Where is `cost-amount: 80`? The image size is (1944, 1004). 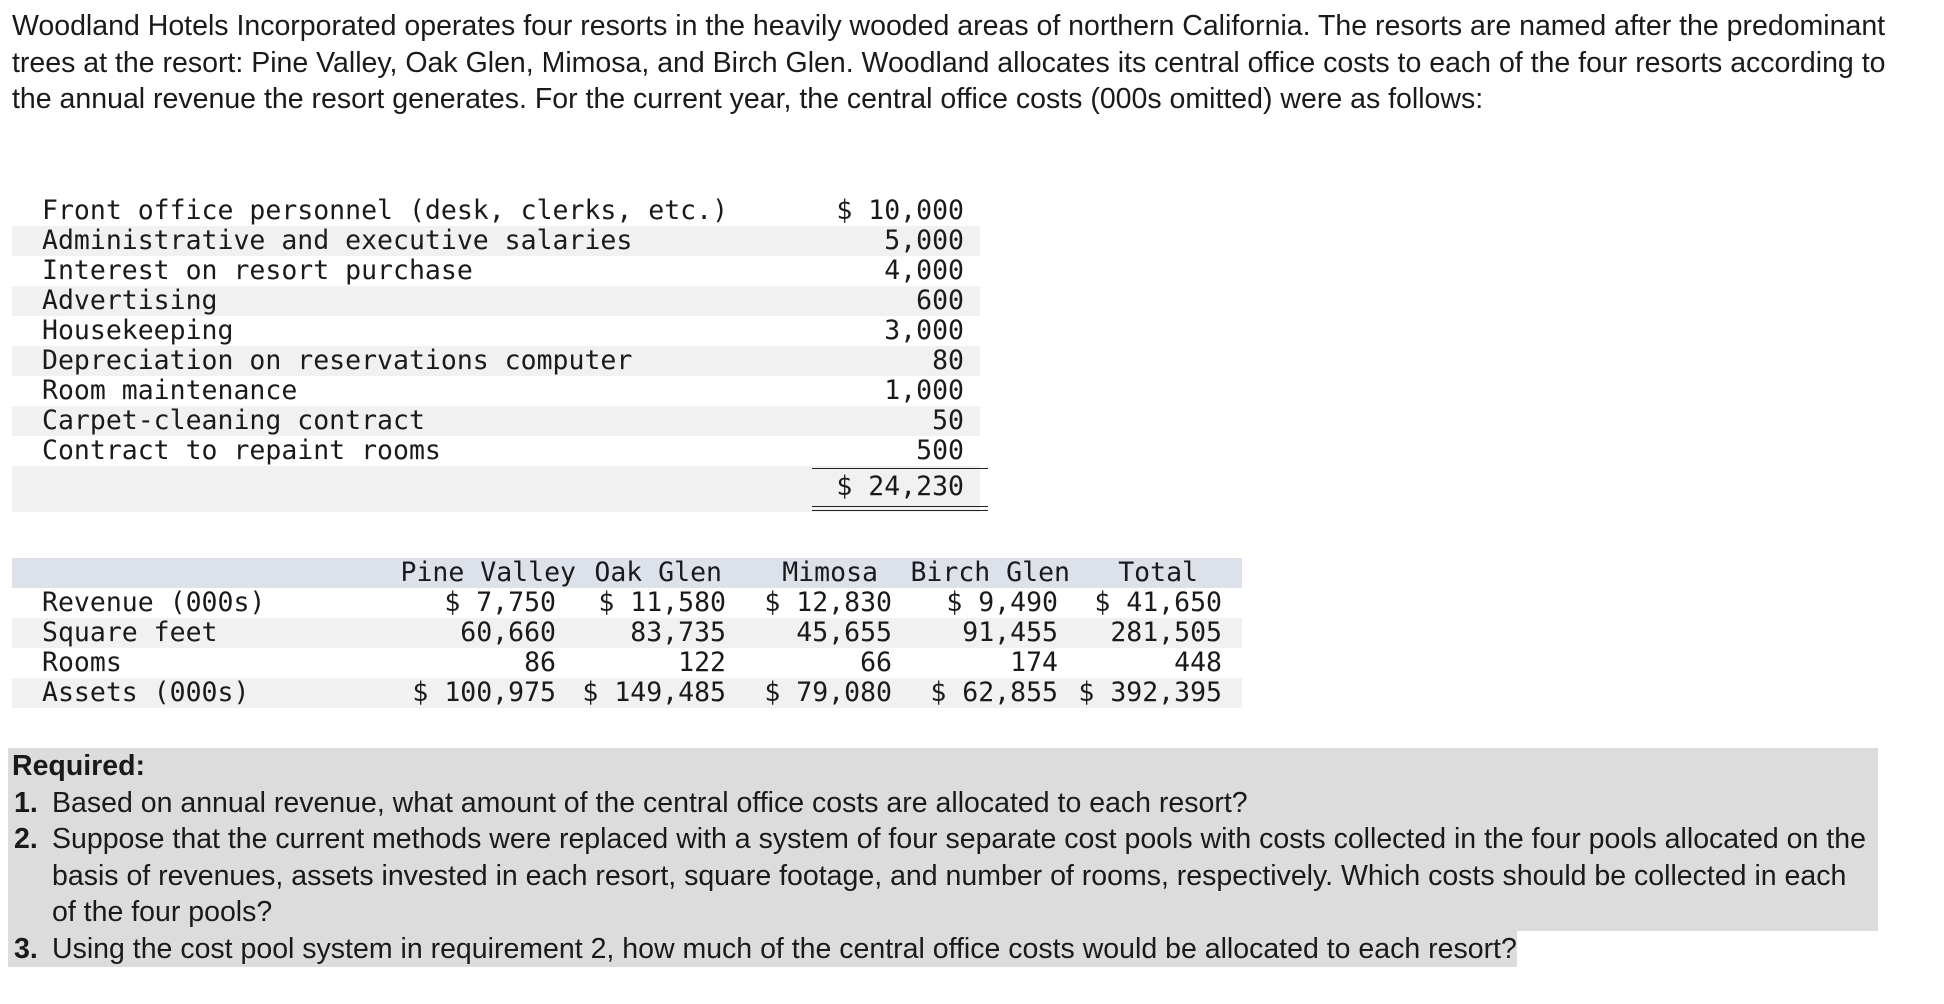
cost-amount: 80 is located at coordinates (948, 360).